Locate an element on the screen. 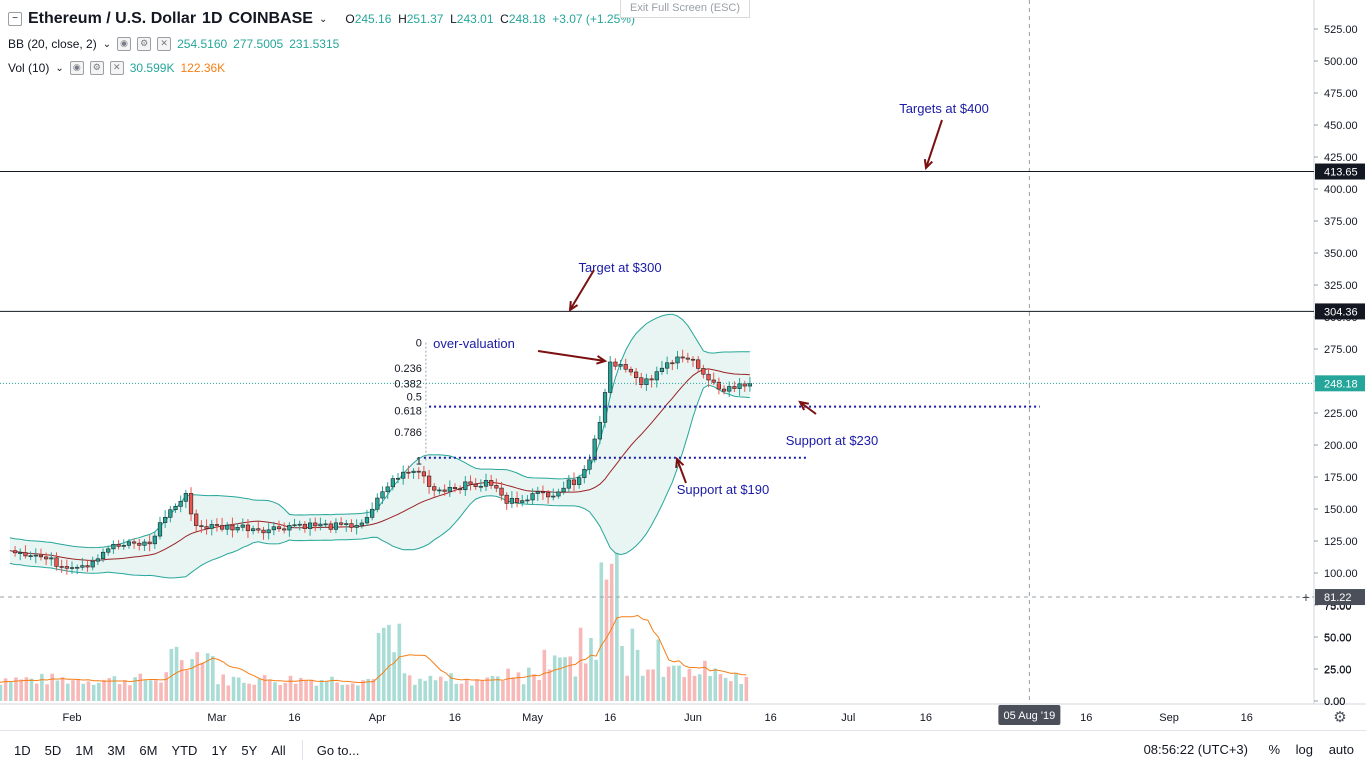  range-1d: 1D is located at coordinates (22, 750).